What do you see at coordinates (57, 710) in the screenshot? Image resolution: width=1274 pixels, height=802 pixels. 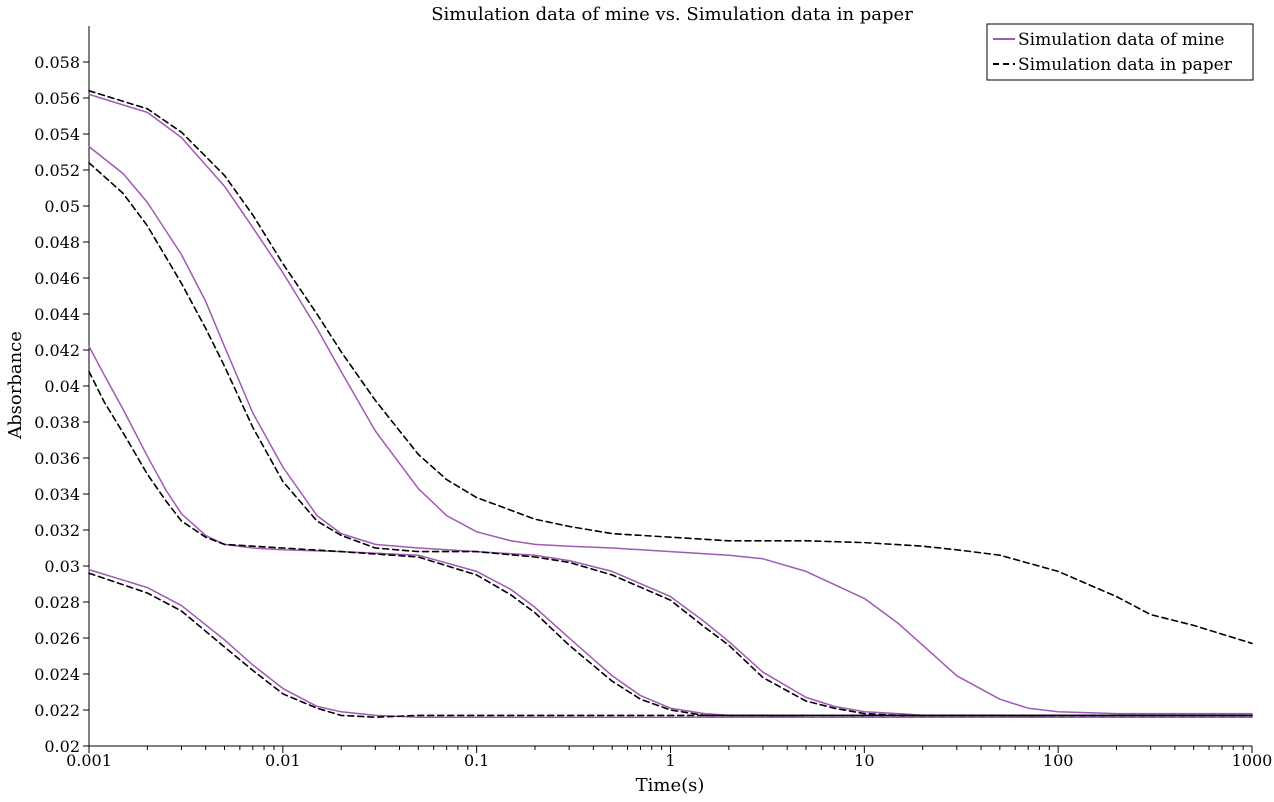 I see `y-tick-label: 0.022` at bounding box center [57, 710].